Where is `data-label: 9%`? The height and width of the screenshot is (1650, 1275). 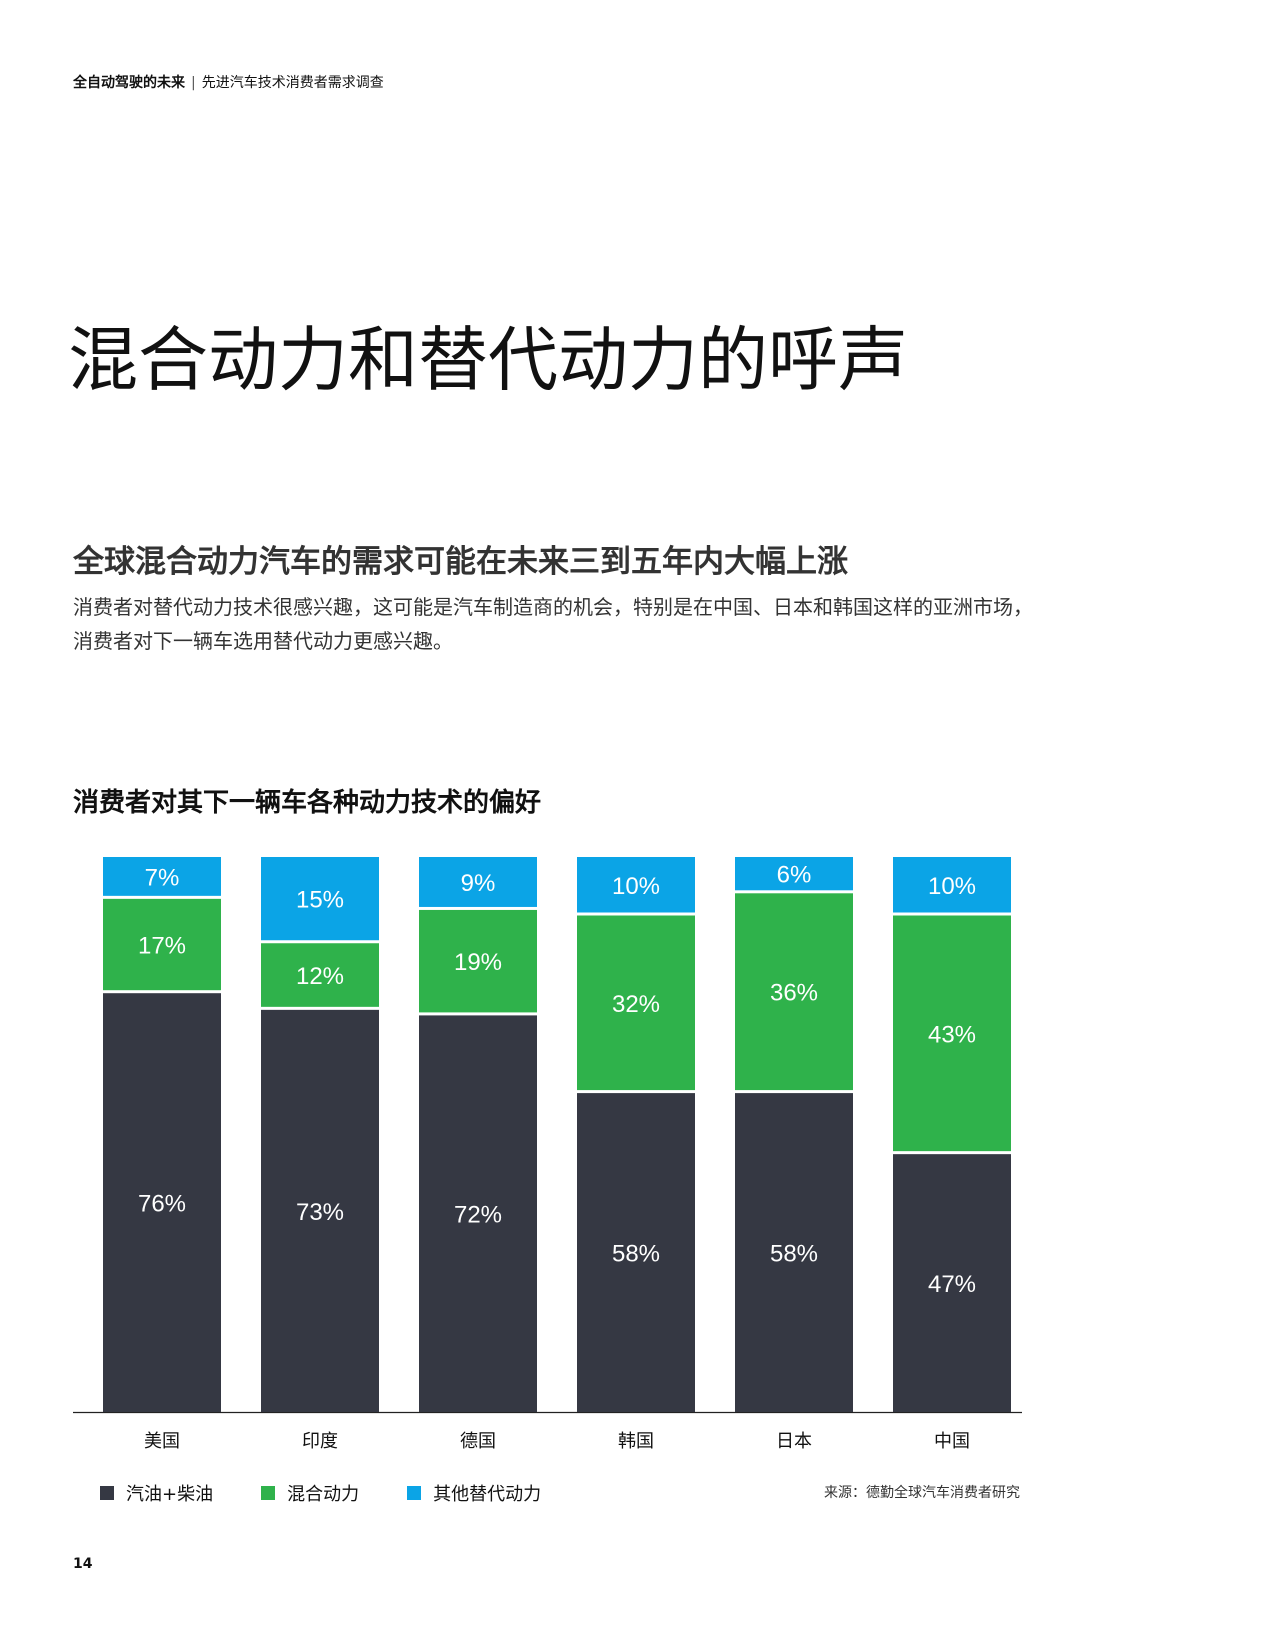
data-label: 9% is located at coordinates (478, 883).